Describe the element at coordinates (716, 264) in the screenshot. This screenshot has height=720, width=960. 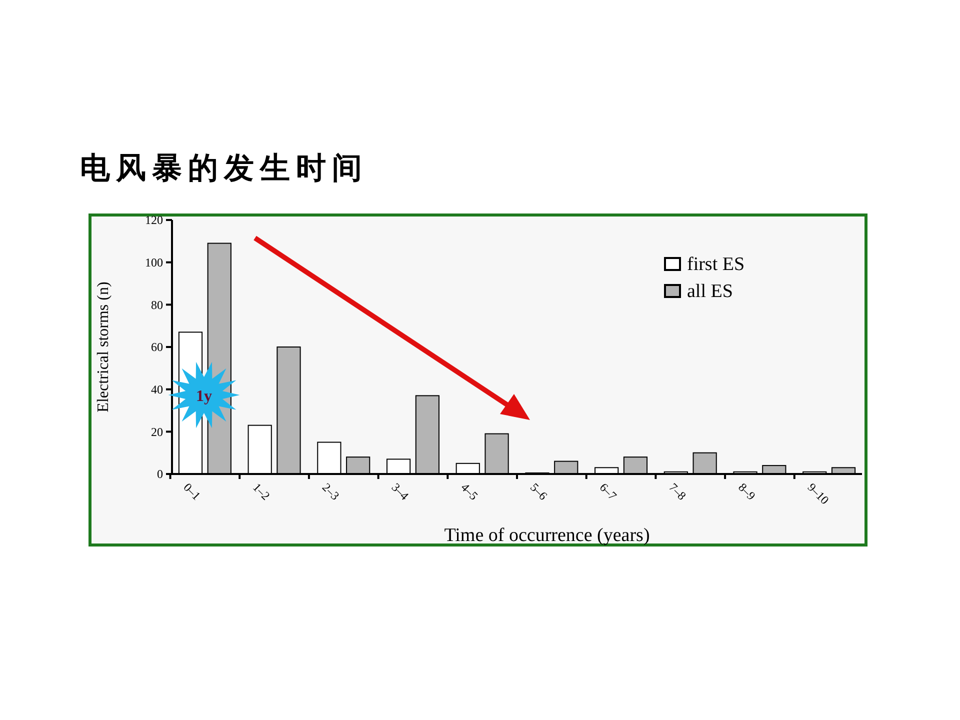
I see `legend-label: first ES` at that location.